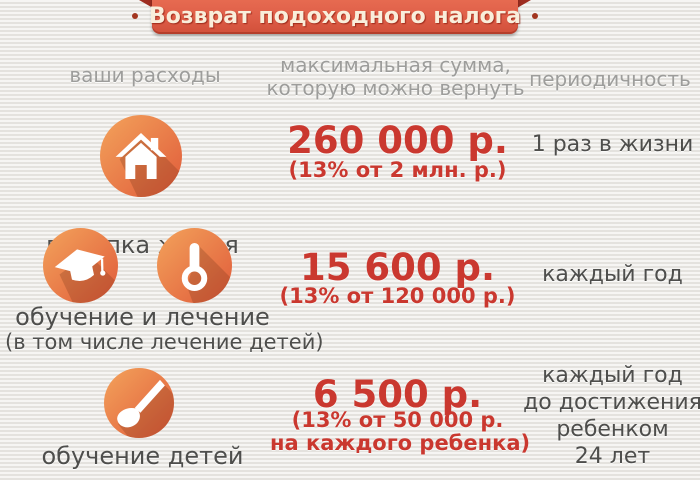  What do you see at coordinates (134, 16) in the screenshot?
I see `ribbon-dot-left-icon` at bounding box center [134, 16].